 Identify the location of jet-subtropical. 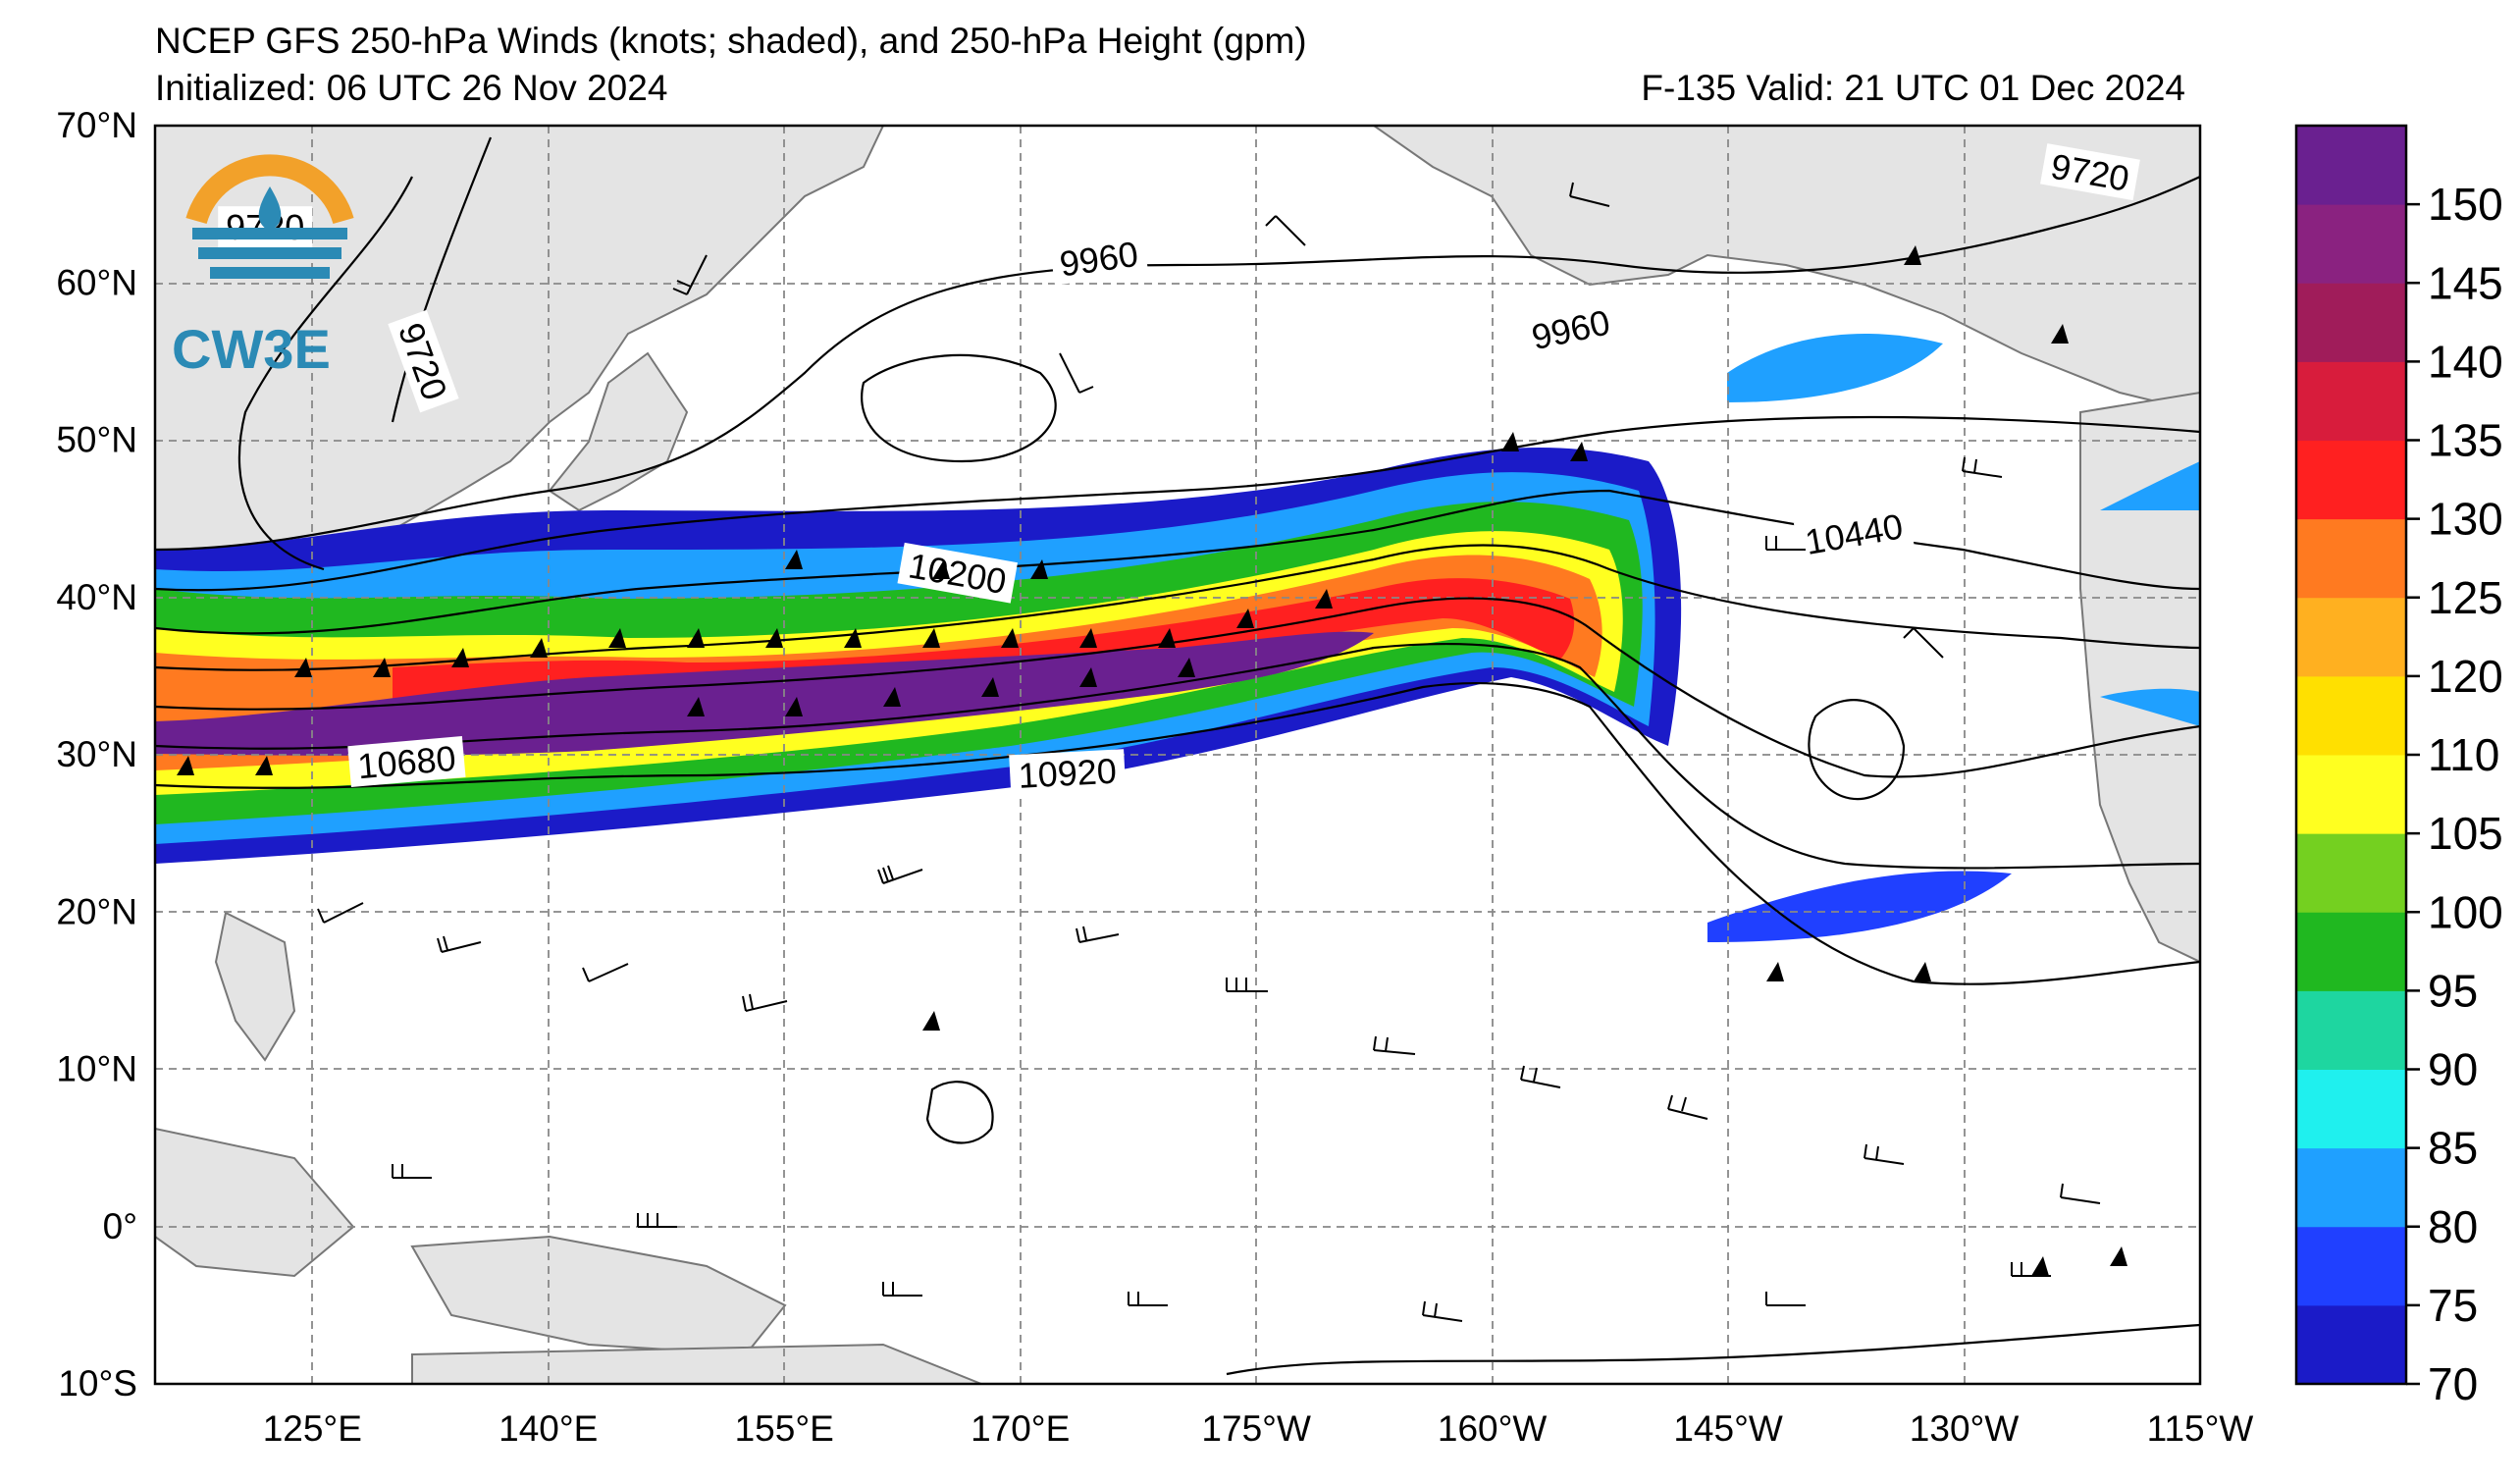
(1859, 907).